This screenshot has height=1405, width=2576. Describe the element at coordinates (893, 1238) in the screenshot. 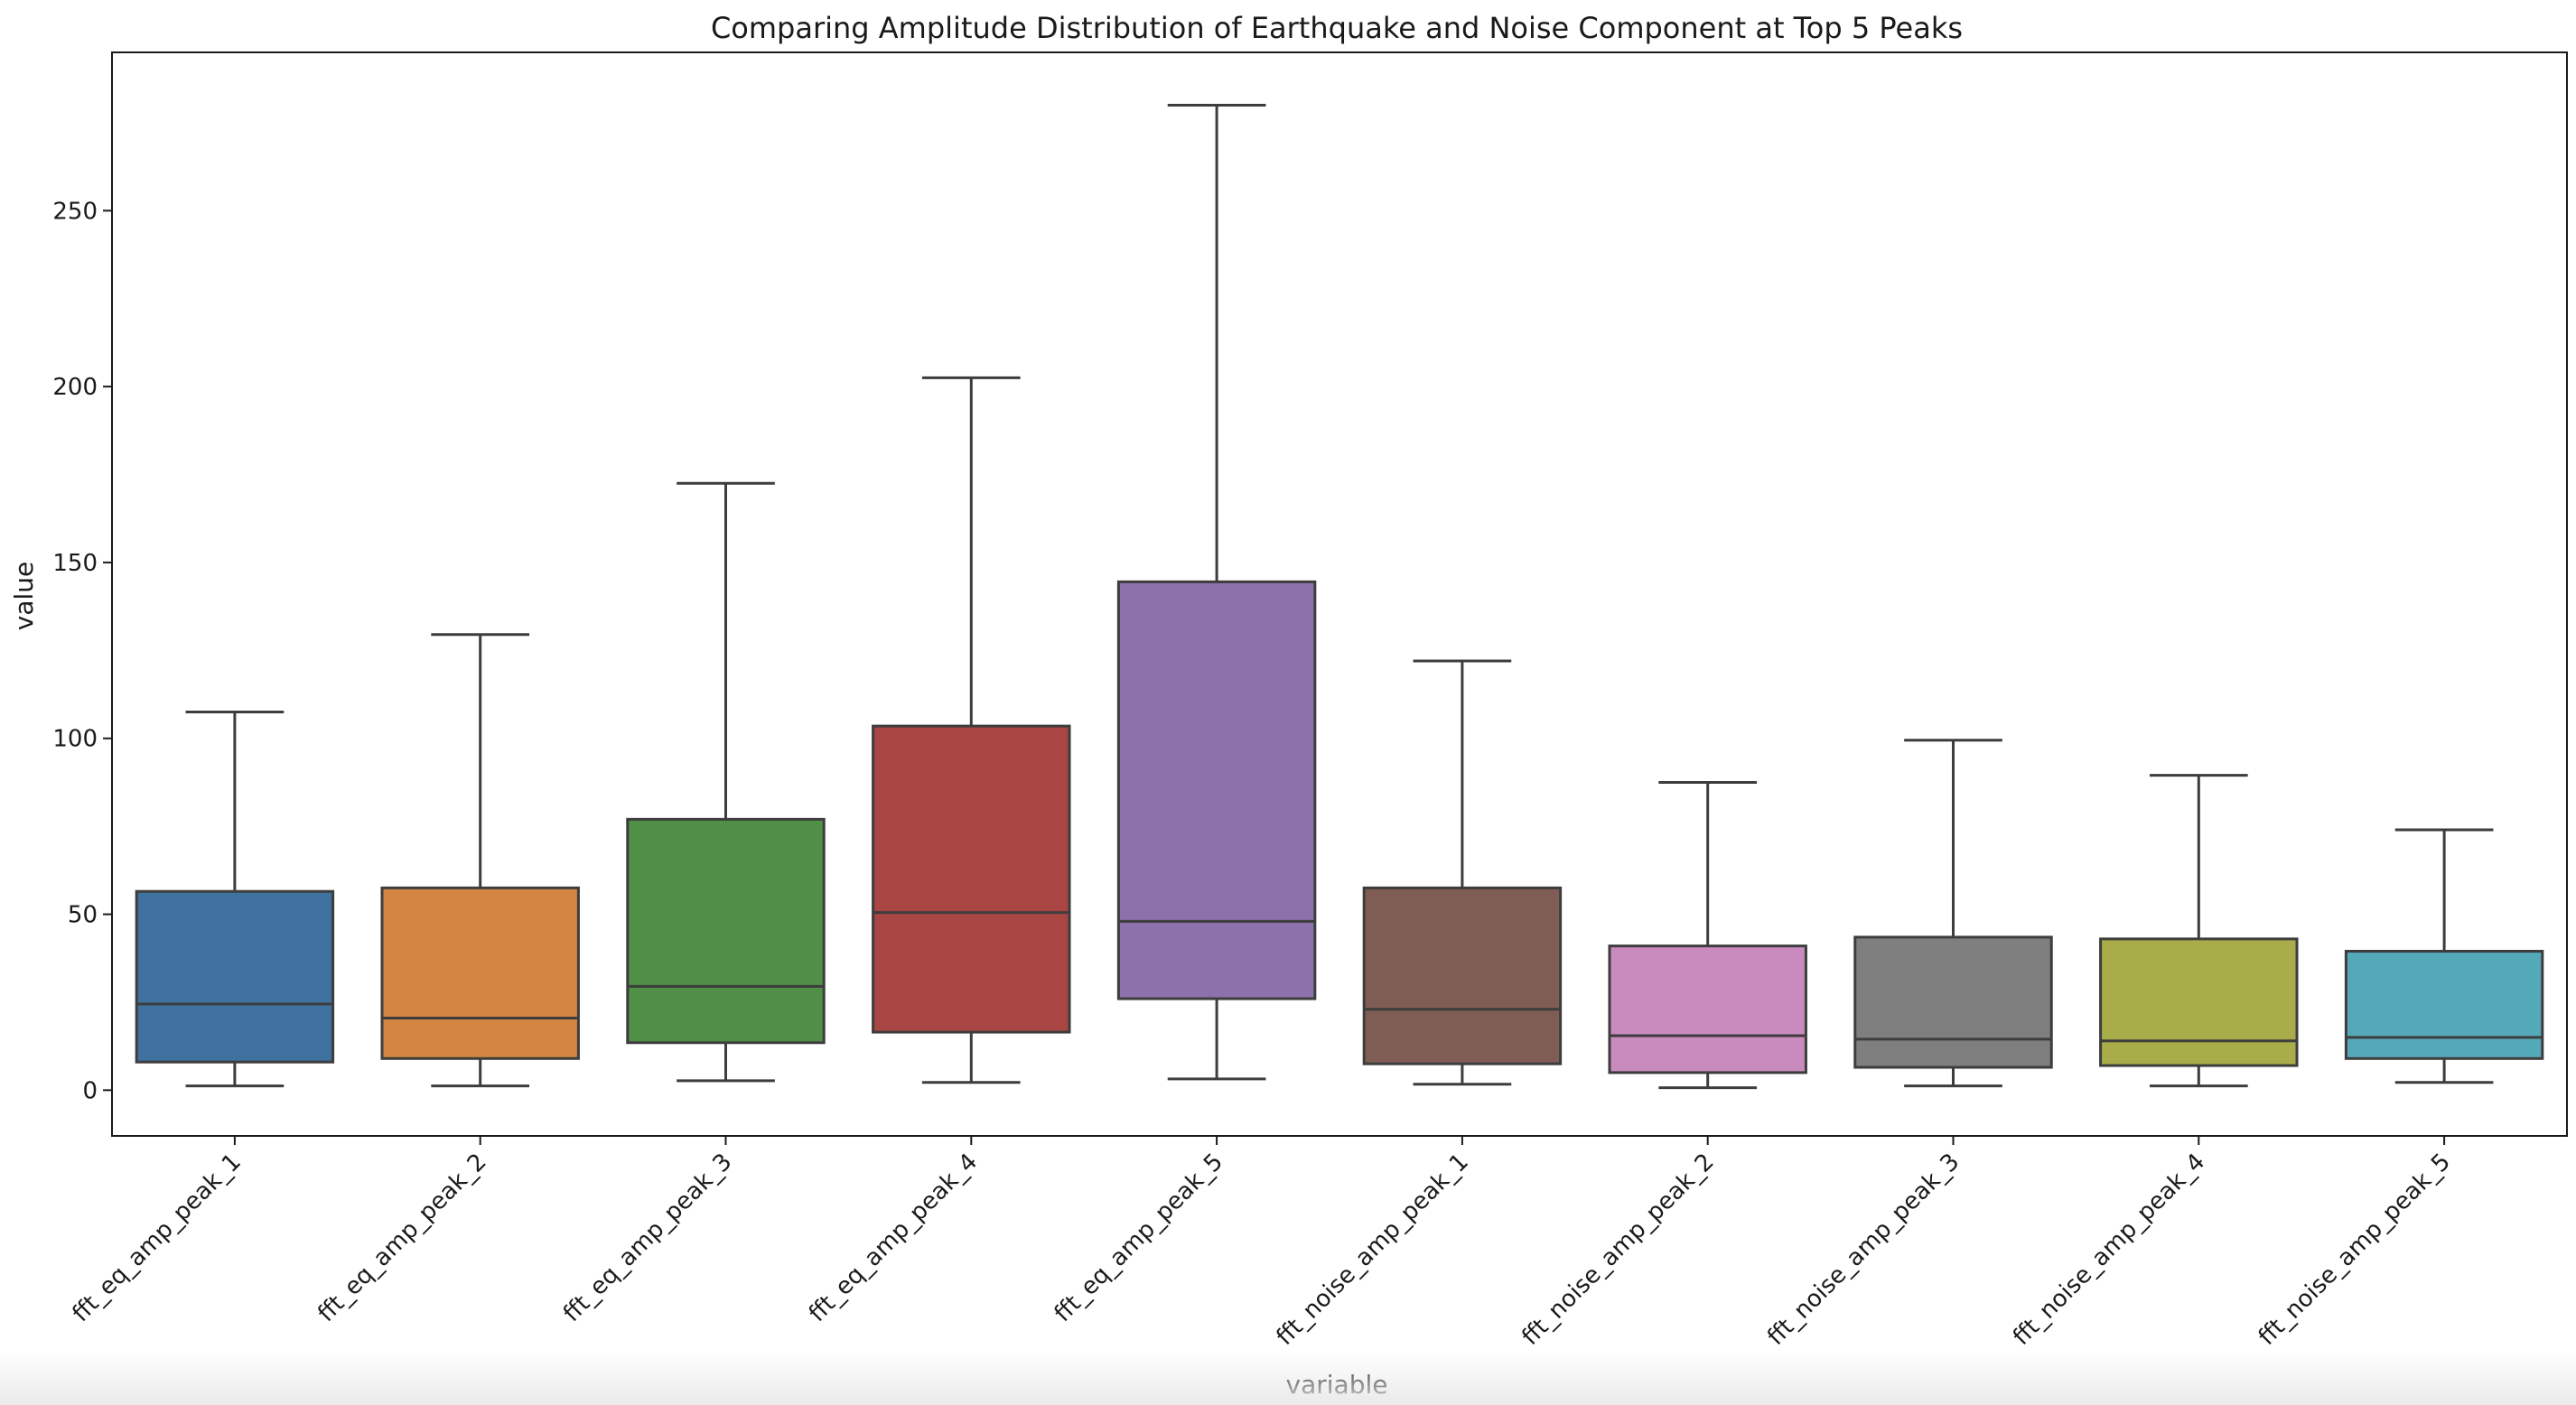

I see `x-tick-label: fft_eq_amp_peak_4` at that location.